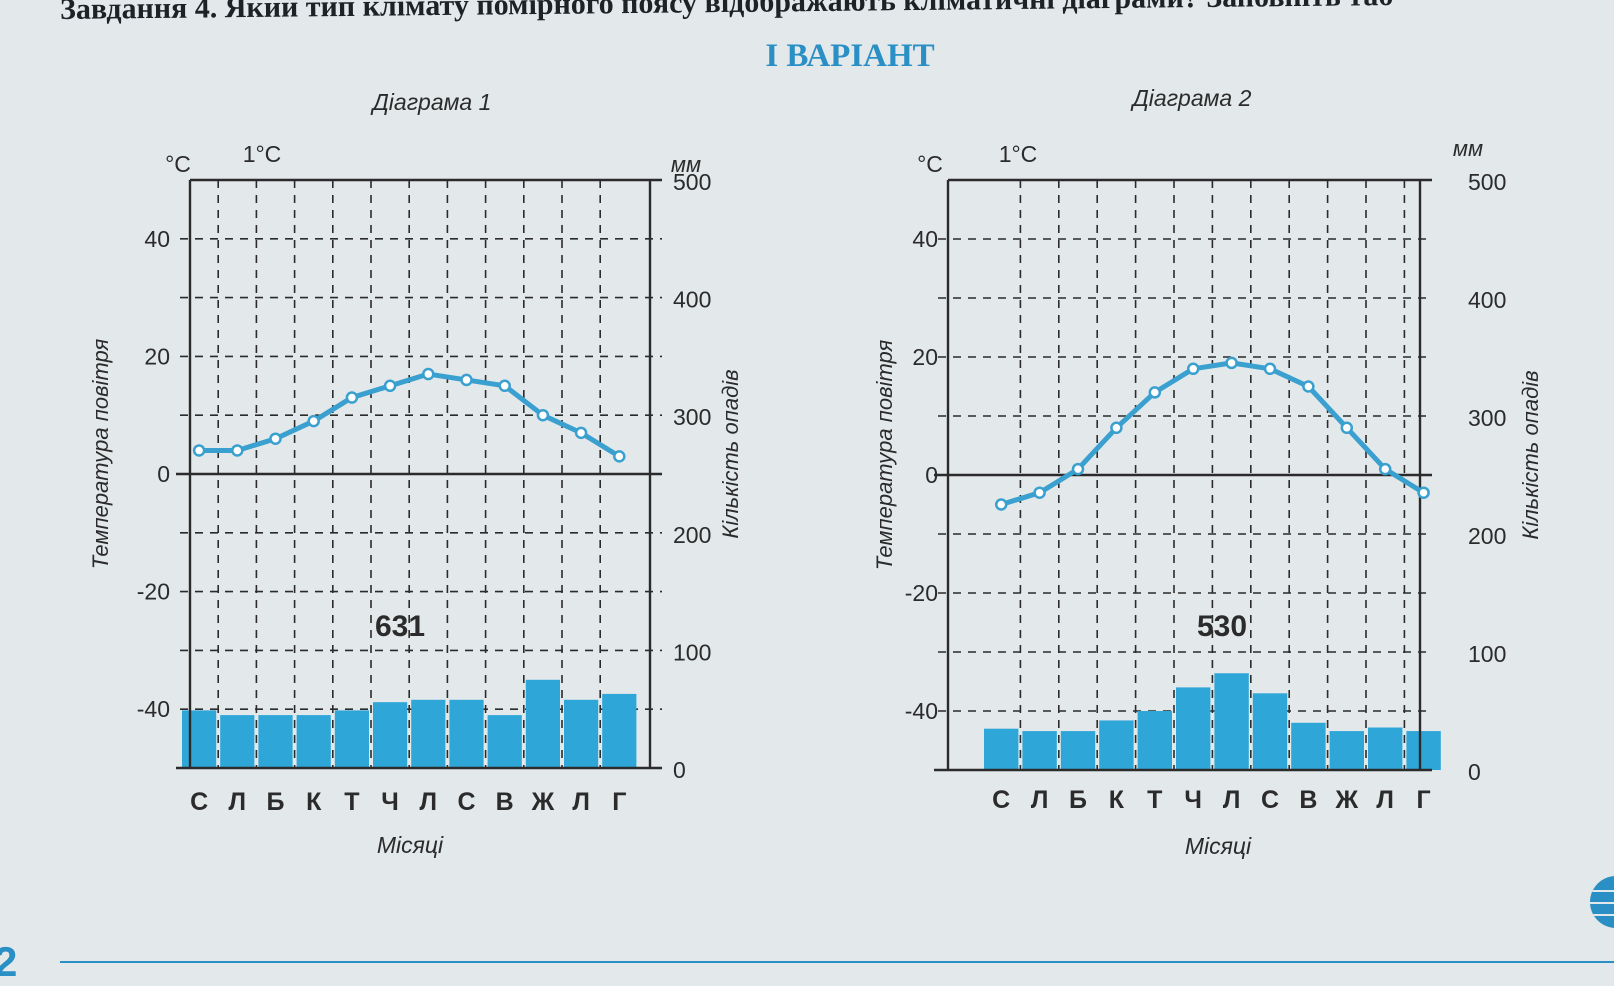  I want to click on page-number: 2, so click(9, 961).